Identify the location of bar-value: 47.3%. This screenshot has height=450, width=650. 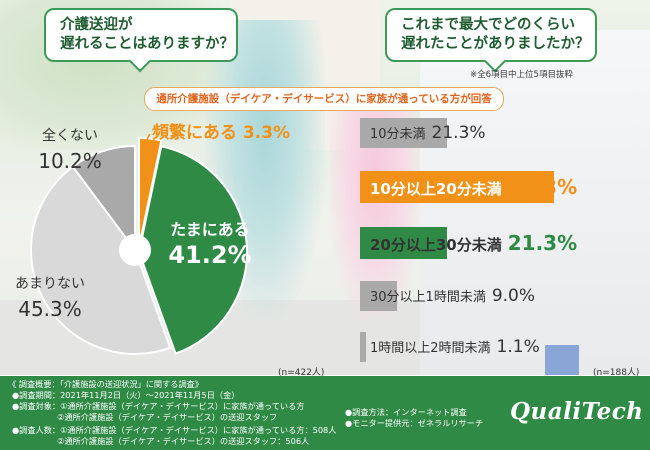
(542, 187).